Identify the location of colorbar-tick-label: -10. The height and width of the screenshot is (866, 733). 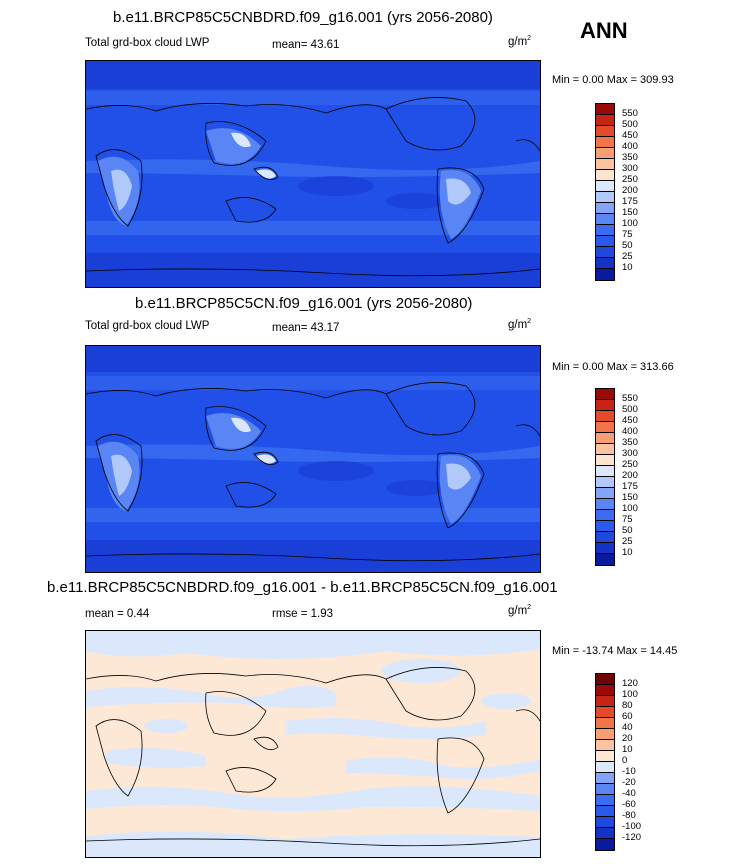
(629, 771).